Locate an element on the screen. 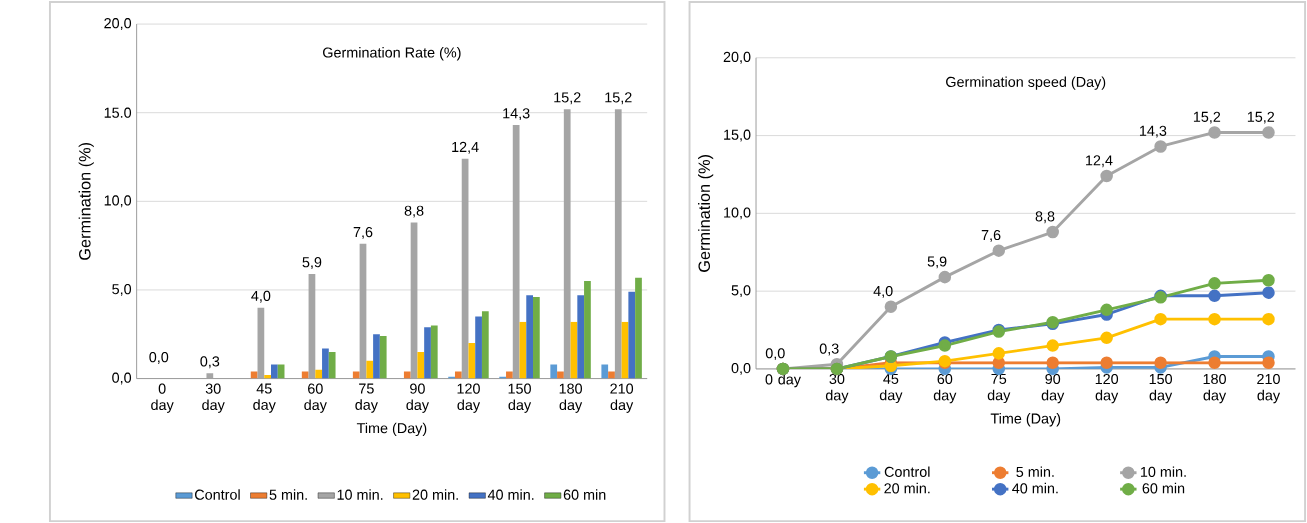 Image resolution: width=1307 pixels, height=523 pixels. text: Germination speed (Day) is located at coordinates (1026, 83).